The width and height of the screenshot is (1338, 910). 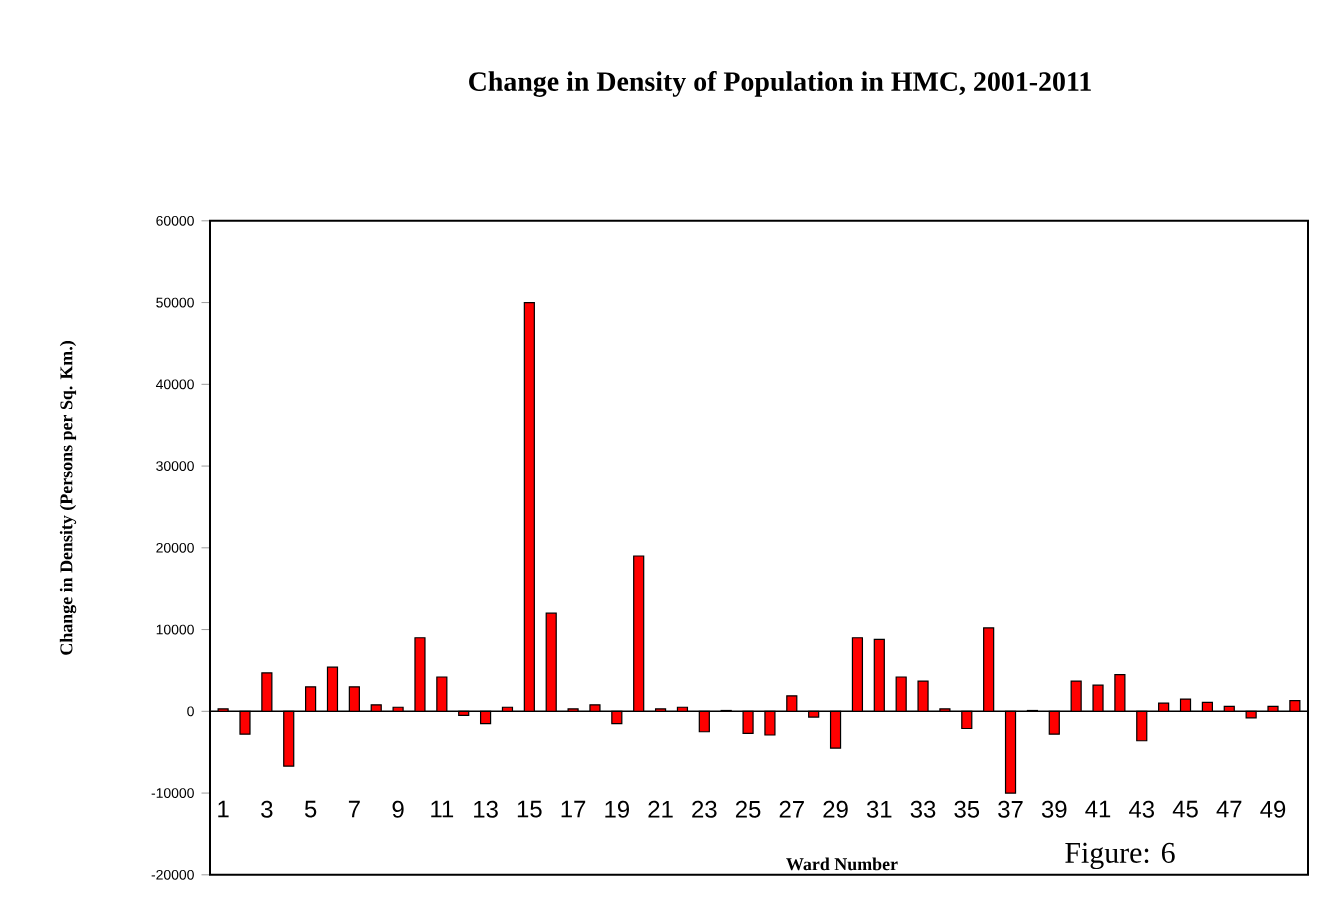 I want to click on x-tick-label: 37, so click(x=1010, y=809).